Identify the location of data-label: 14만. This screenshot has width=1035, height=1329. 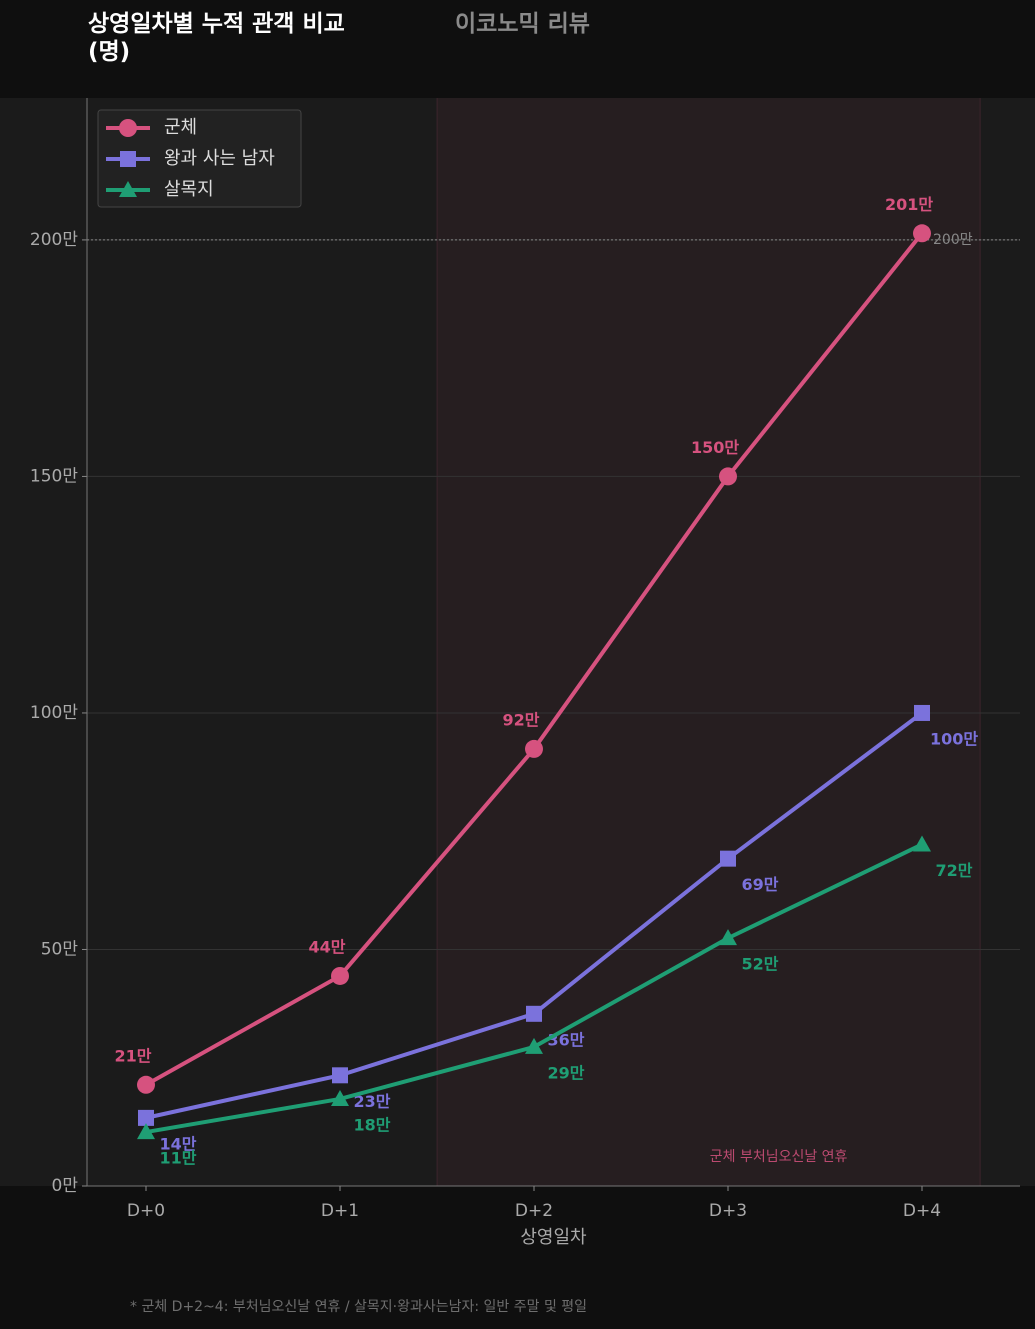
(178, 1143).